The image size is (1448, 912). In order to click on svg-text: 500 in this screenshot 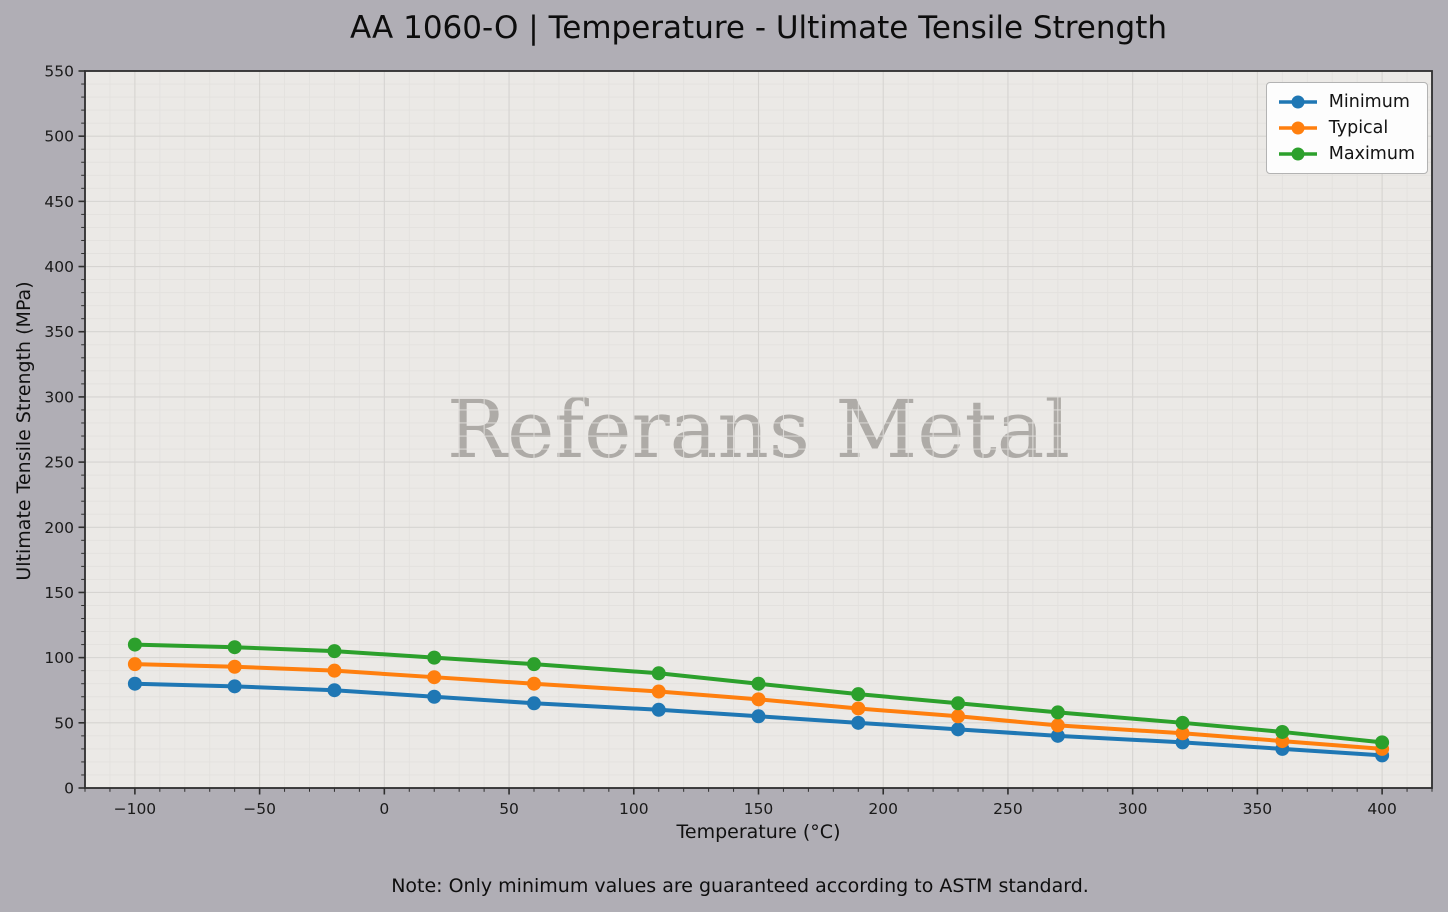, I will do `click(59, 137)`.